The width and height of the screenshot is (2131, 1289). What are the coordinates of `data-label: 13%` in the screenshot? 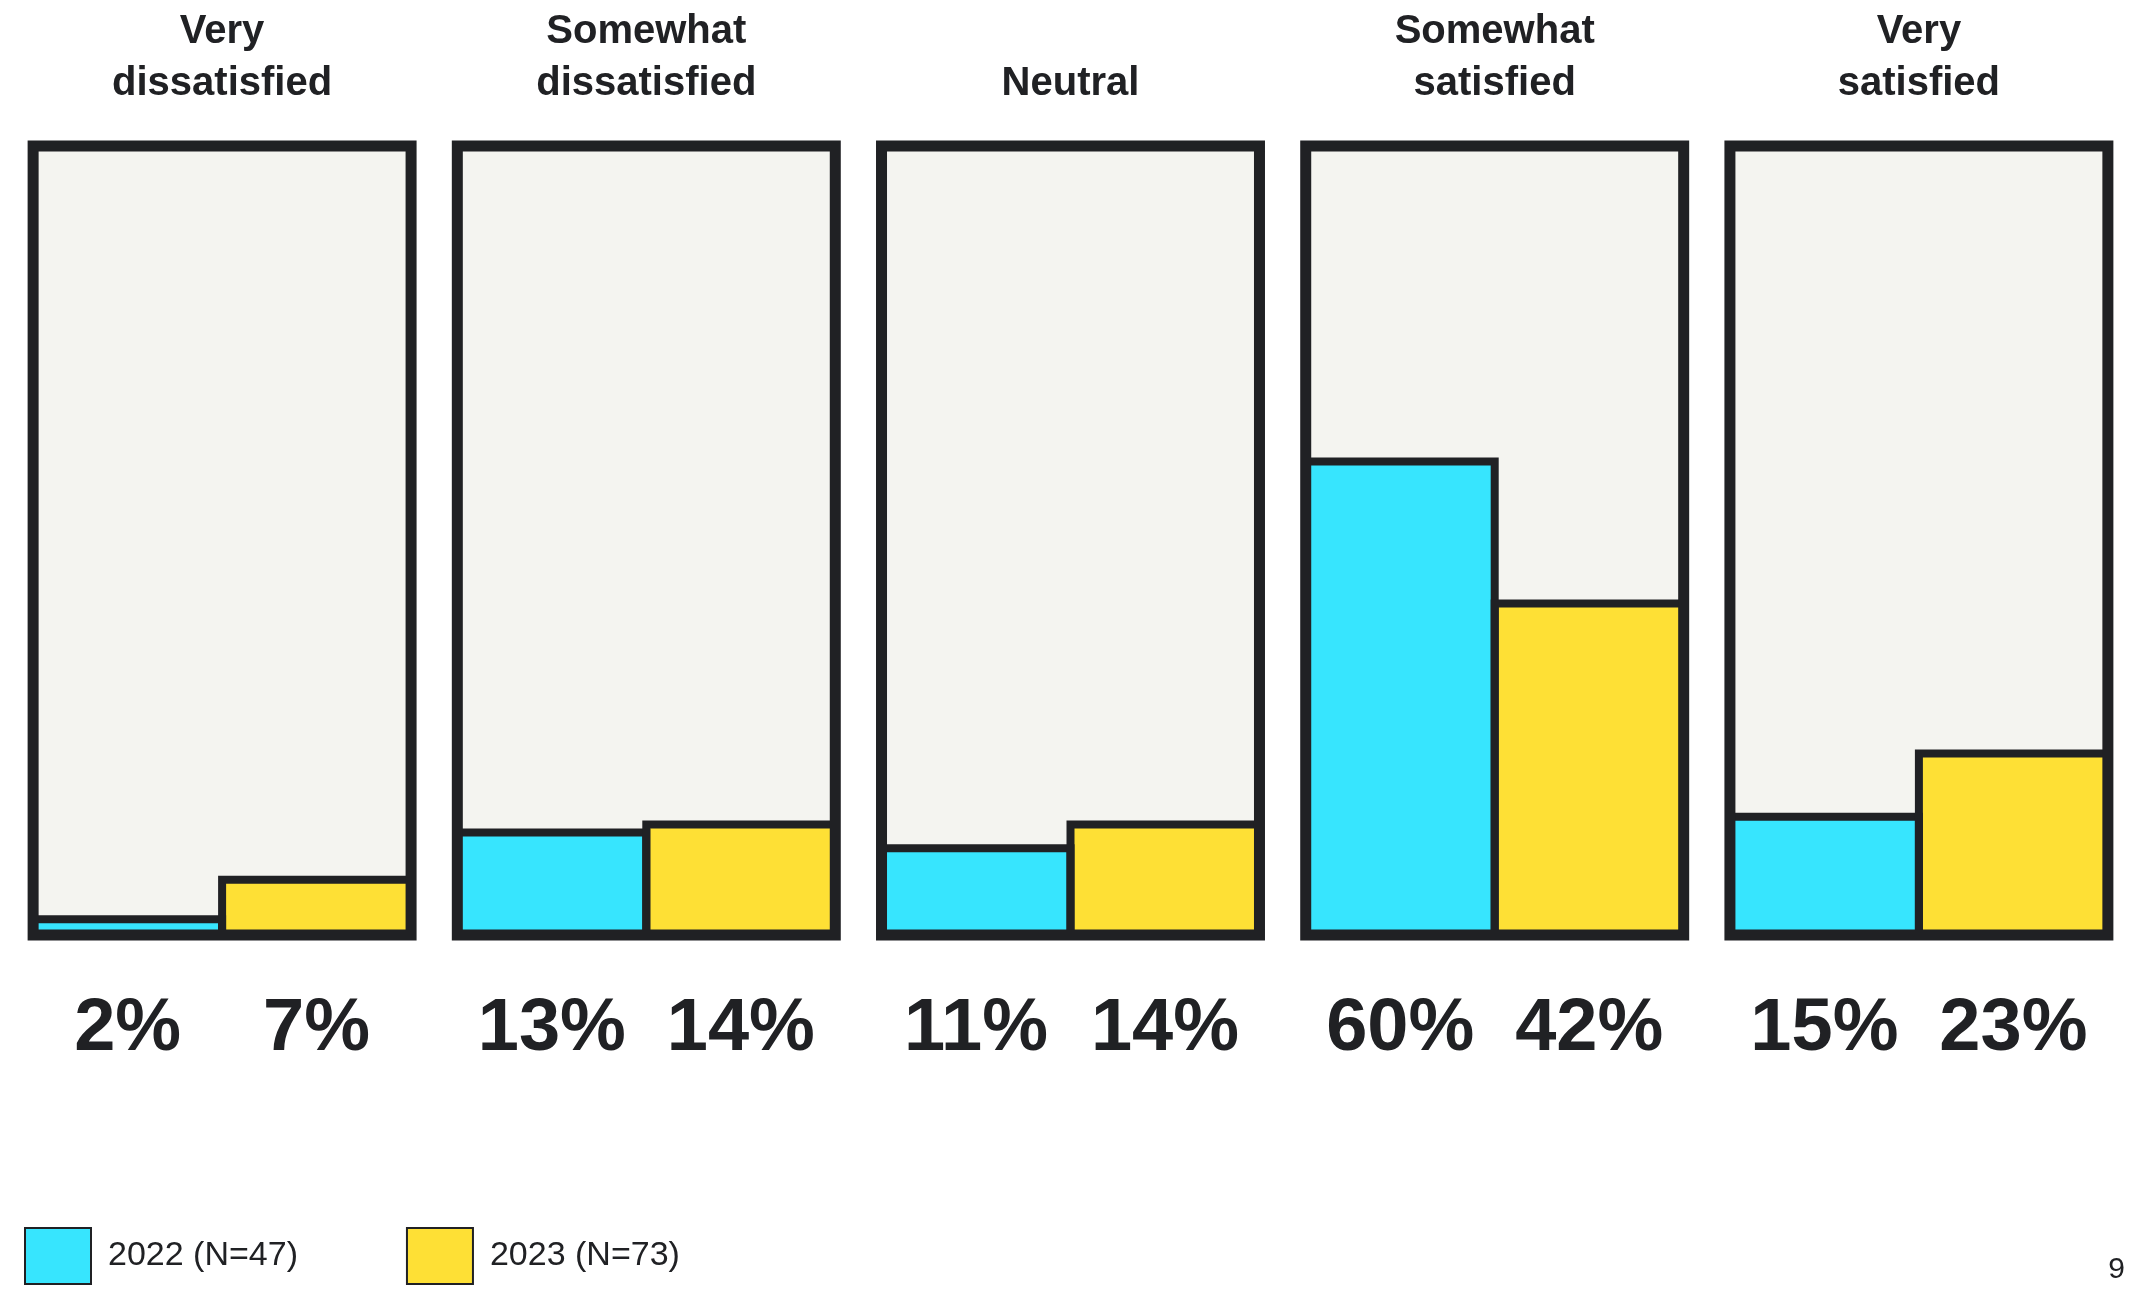 It's located at (551, 1025).